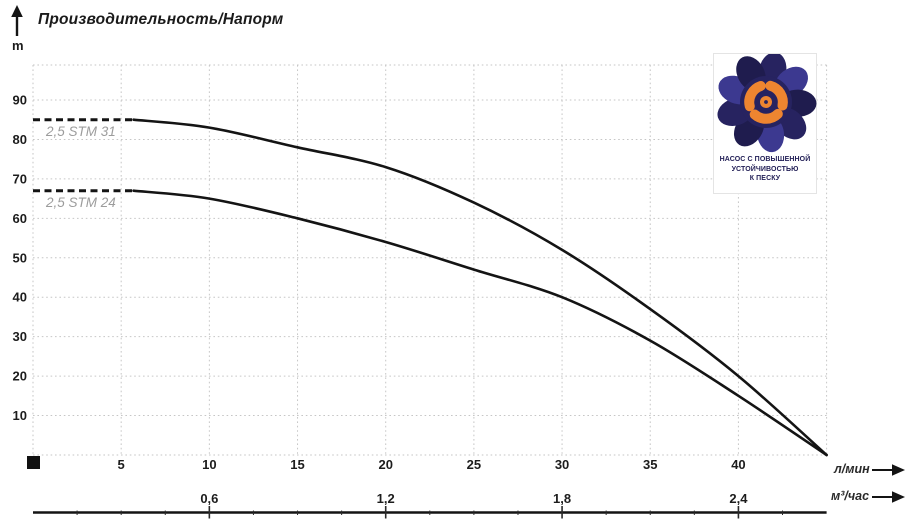  Describe the element at coordinates (738, 464) in the screenshot. I see `x-tick-label-lmin: 40` at that location.